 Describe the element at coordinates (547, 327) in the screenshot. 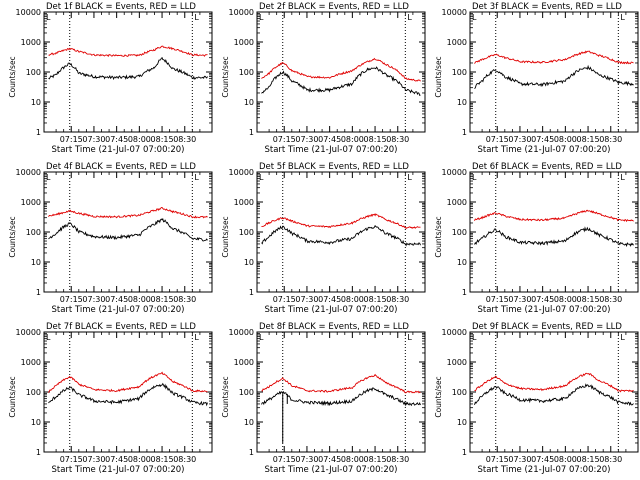

I see `chart-title: Det 9f BLACK = Events, RED = LLD` at that location.